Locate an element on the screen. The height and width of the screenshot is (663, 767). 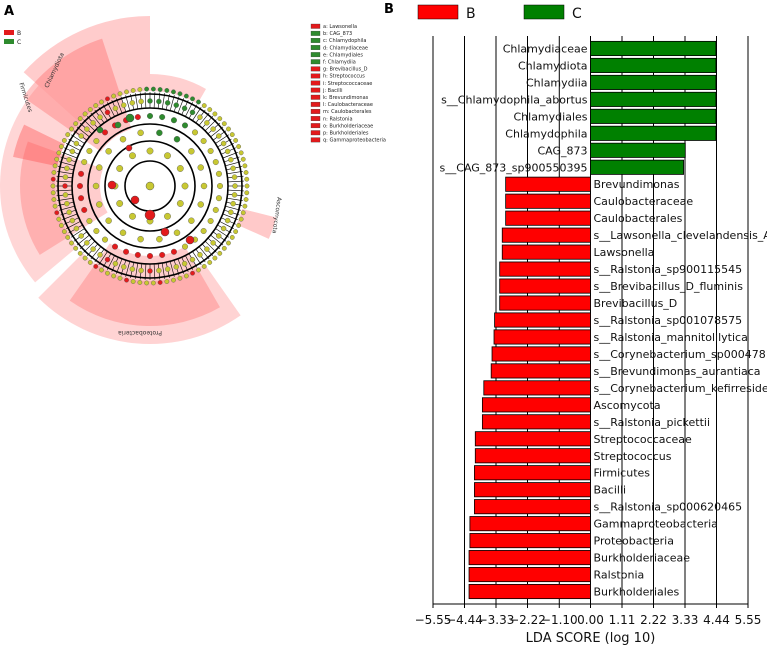
clade-root-node is located at coordinates (150, 186).